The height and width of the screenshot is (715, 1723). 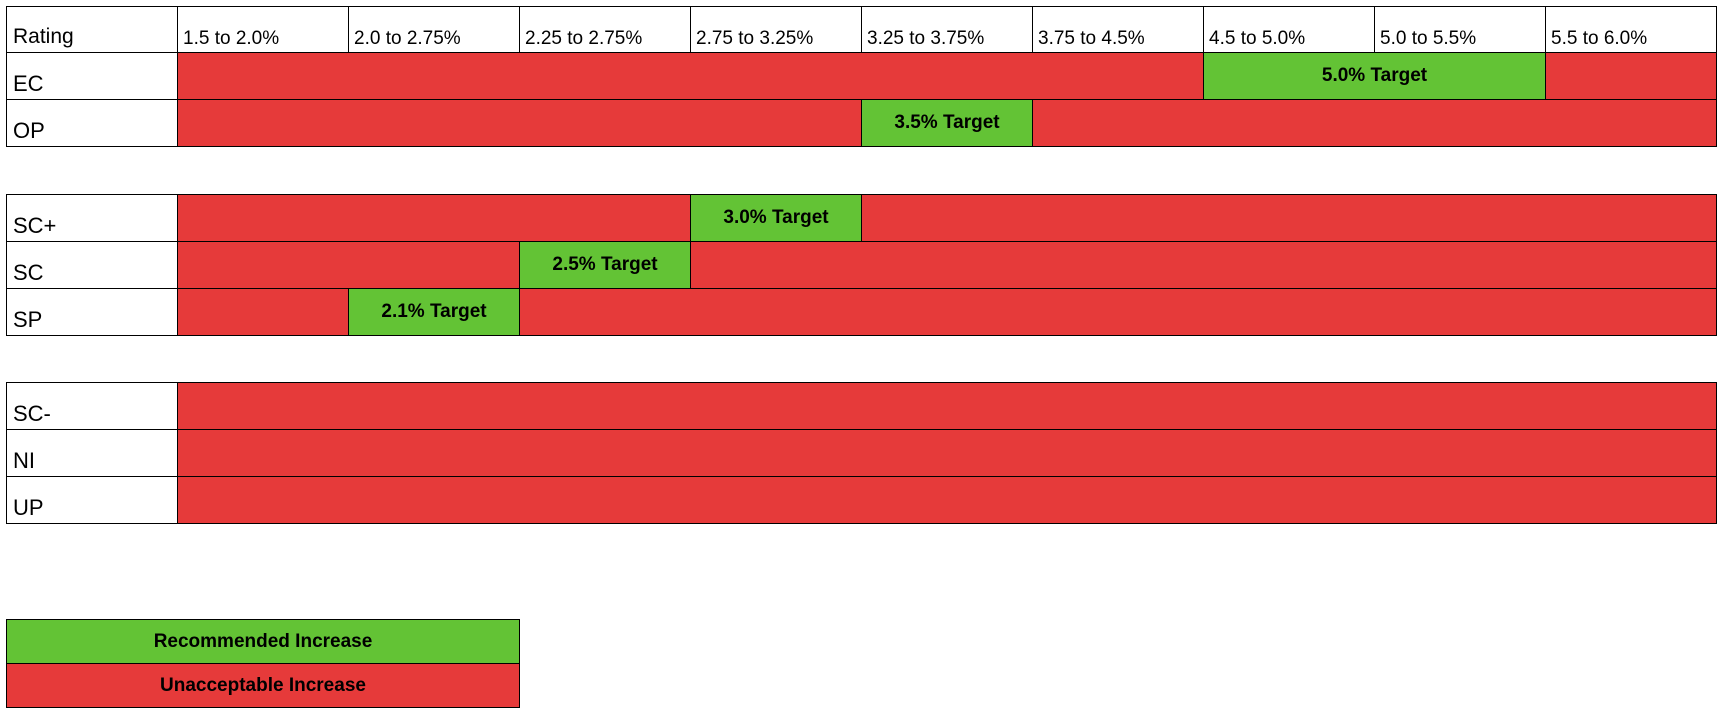 What do you see at coordinates (434, 312) in the screenshot?
I see `target-cell-sp: 2.1% Target` at bounding box center [434, 312].